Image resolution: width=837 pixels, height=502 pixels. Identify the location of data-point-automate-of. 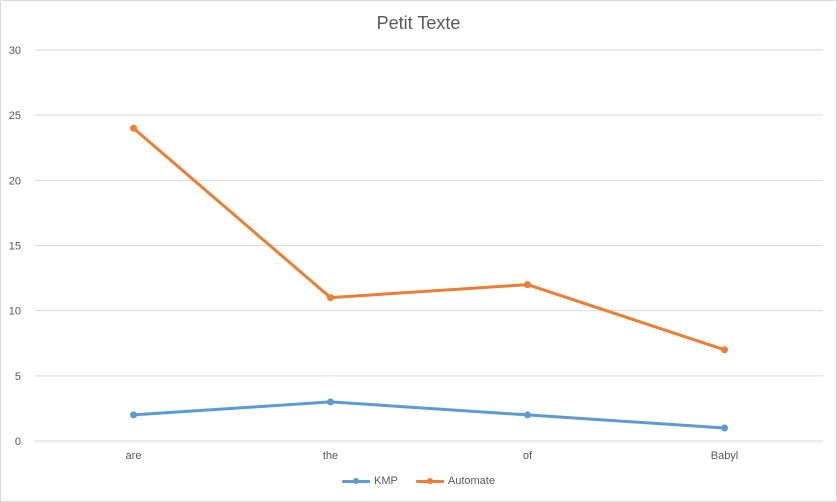
(527, 285).